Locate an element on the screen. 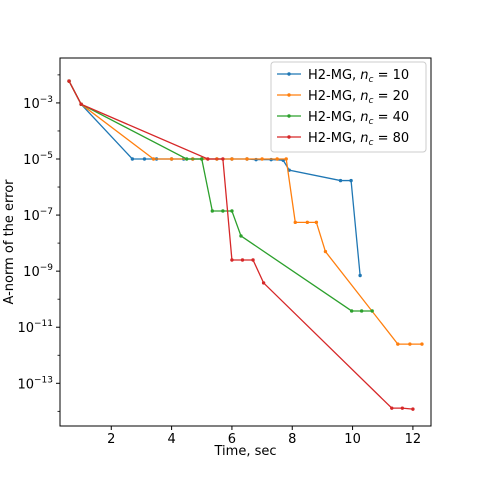 This screenshot has height=478, width=478. legend-label: H2-MG, nc = 40 is located at coordinates (358, 118).